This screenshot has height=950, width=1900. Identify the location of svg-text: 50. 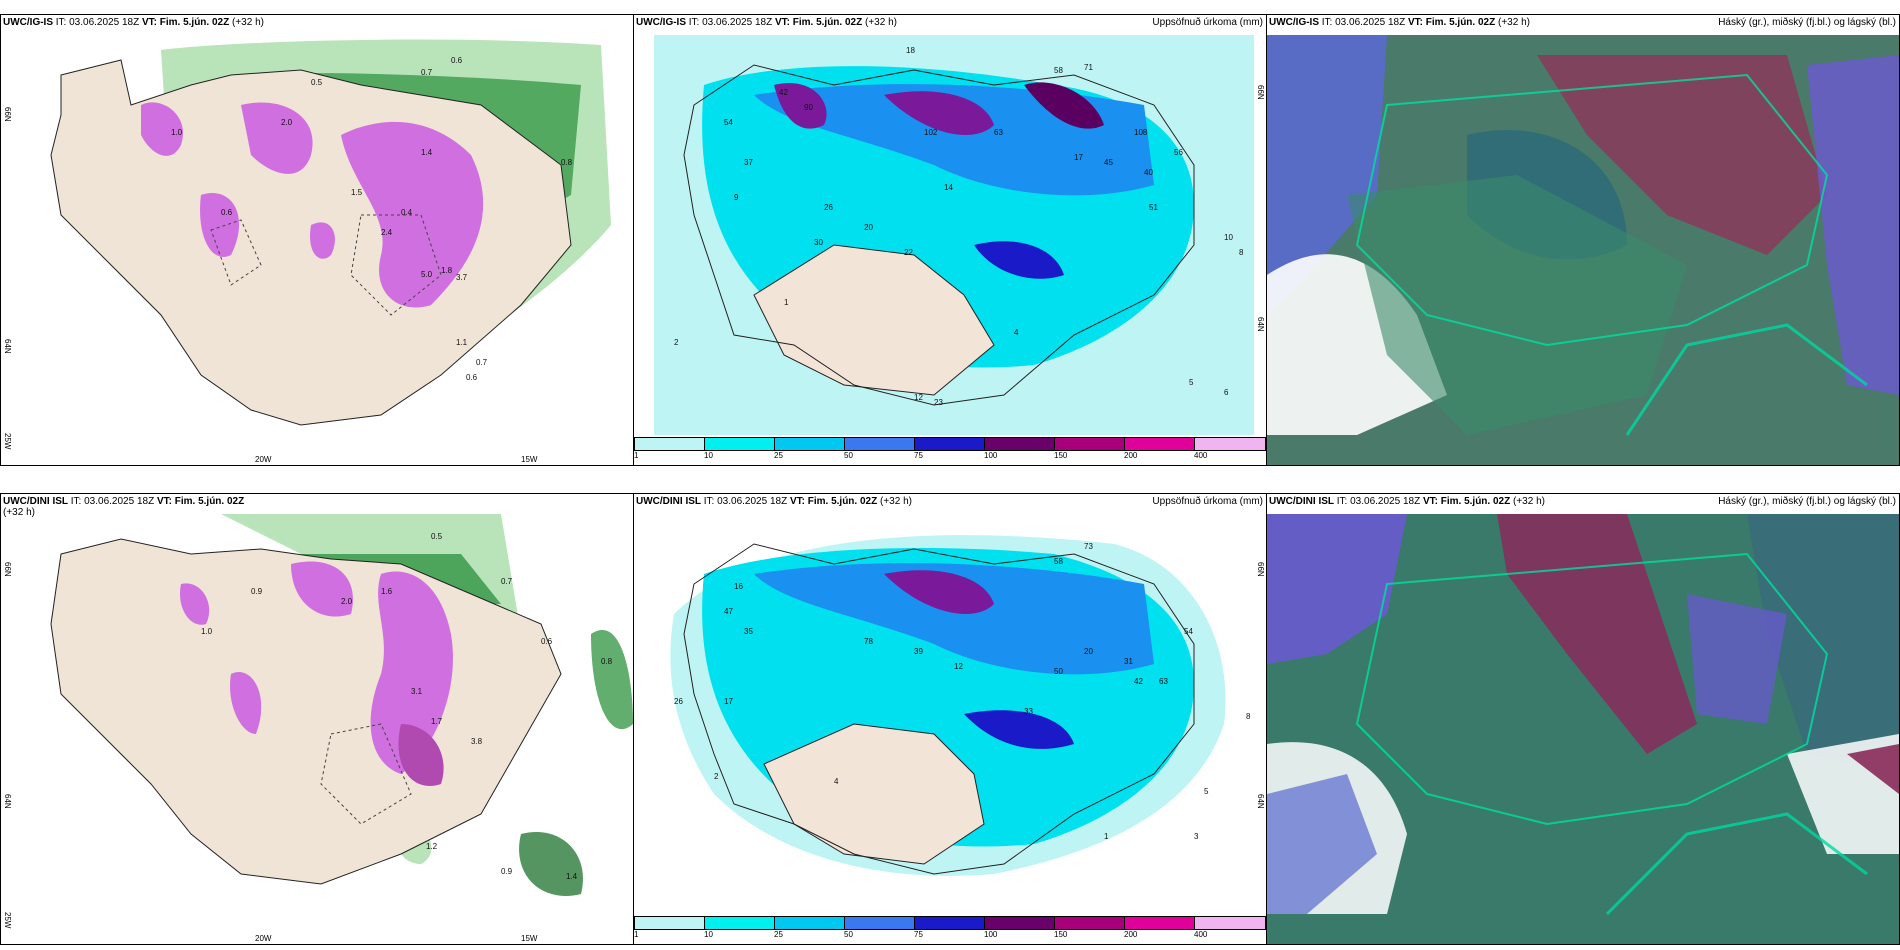
(1058, 671).